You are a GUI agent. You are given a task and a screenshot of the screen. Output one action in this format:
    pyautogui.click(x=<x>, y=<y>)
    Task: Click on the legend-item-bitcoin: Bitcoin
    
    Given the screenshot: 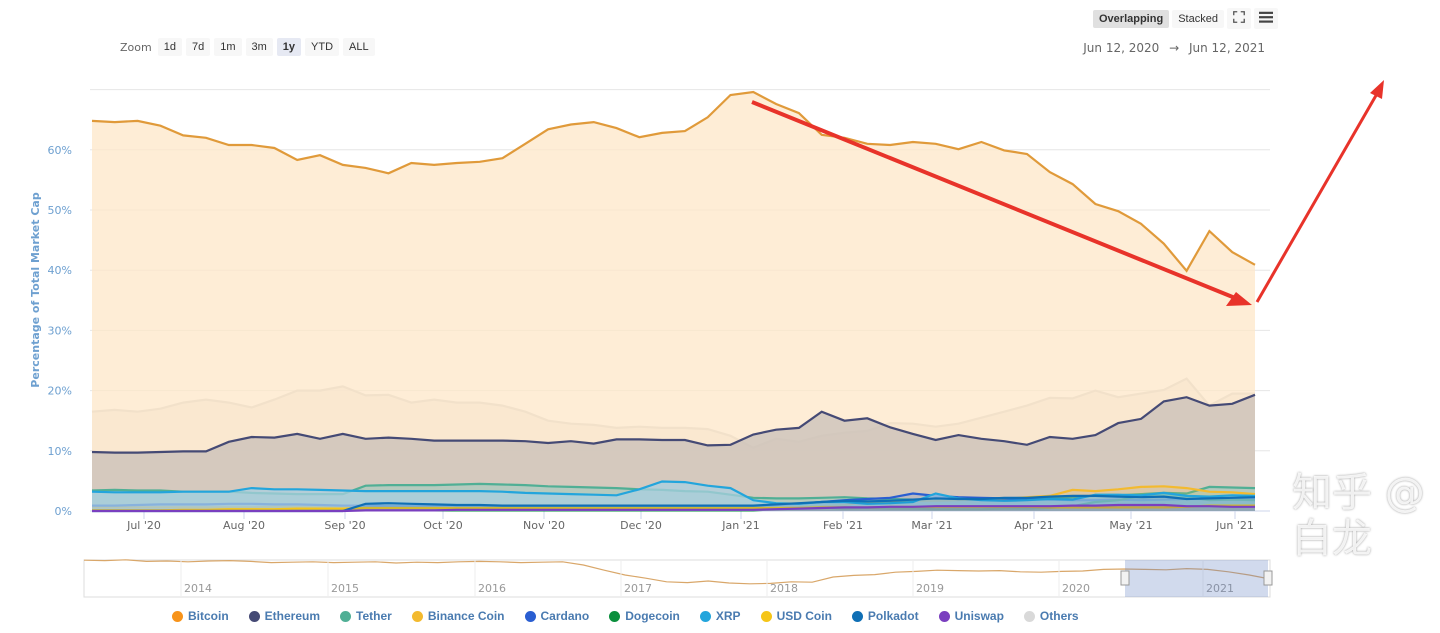 What is the action you would take?
    pyautogui.click(x=200, y=616)
    